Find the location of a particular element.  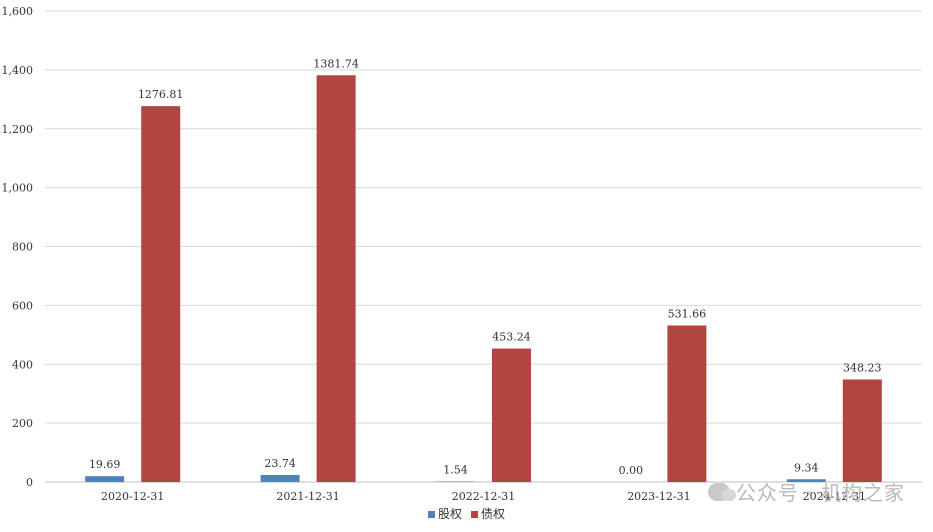

x-tick-label: 2022-12-31 is located at coordinates (483, 496).